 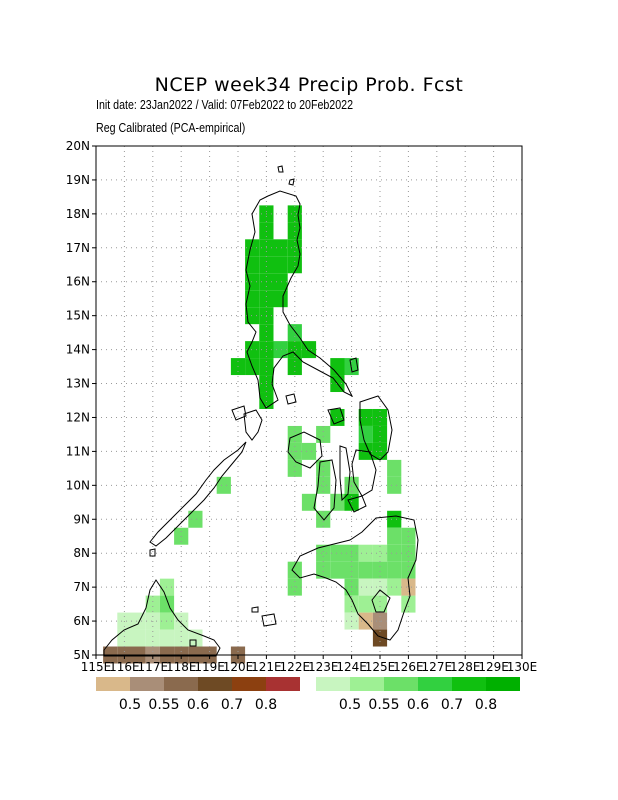 What do you see at coordinates (198, 494) in the screenshot?
I see `palawan-coastline` at bounding box center [198, 494].